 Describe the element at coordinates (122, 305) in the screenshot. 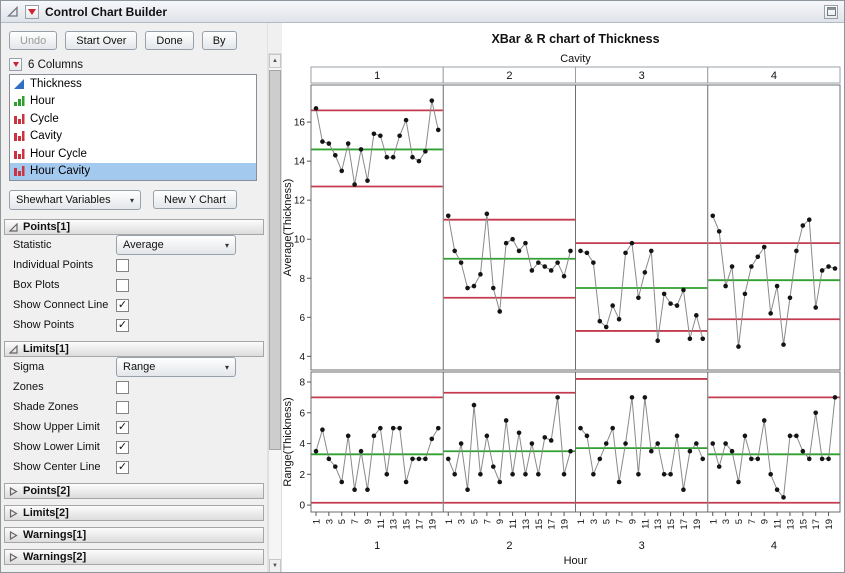

I see `show-connect-line-checkbox: ✓` at that location.